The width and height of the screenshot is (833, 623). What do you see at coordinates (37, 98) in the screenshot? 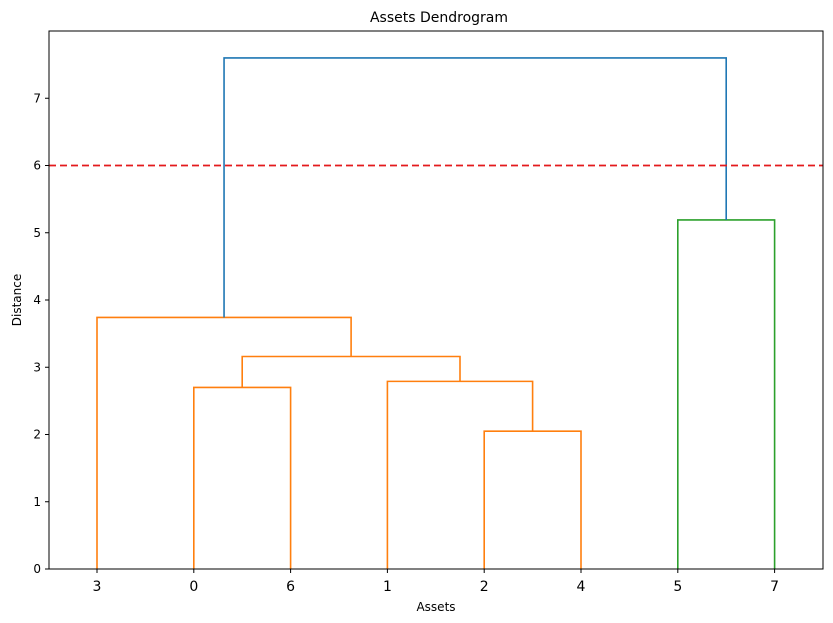
I see `y-tick-label-7: 7` at bounding box center [37, 98].